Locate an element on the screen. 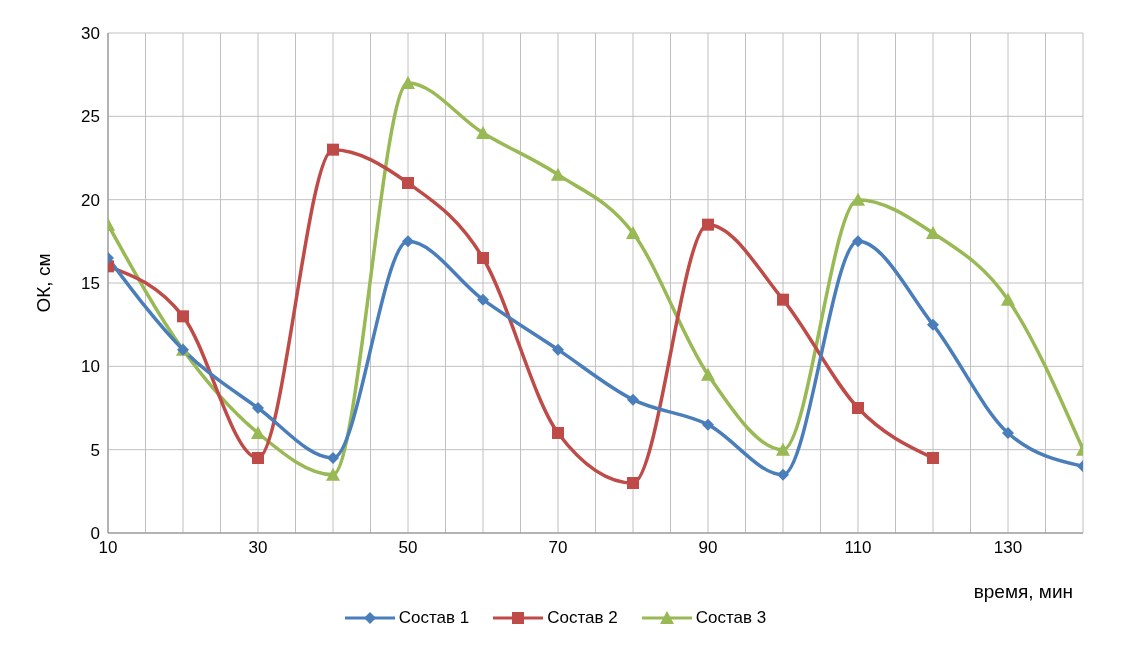 The width and height of the screenshot is (1141, 650). x-tick-label: 90 is located at coordinates (708, 548).